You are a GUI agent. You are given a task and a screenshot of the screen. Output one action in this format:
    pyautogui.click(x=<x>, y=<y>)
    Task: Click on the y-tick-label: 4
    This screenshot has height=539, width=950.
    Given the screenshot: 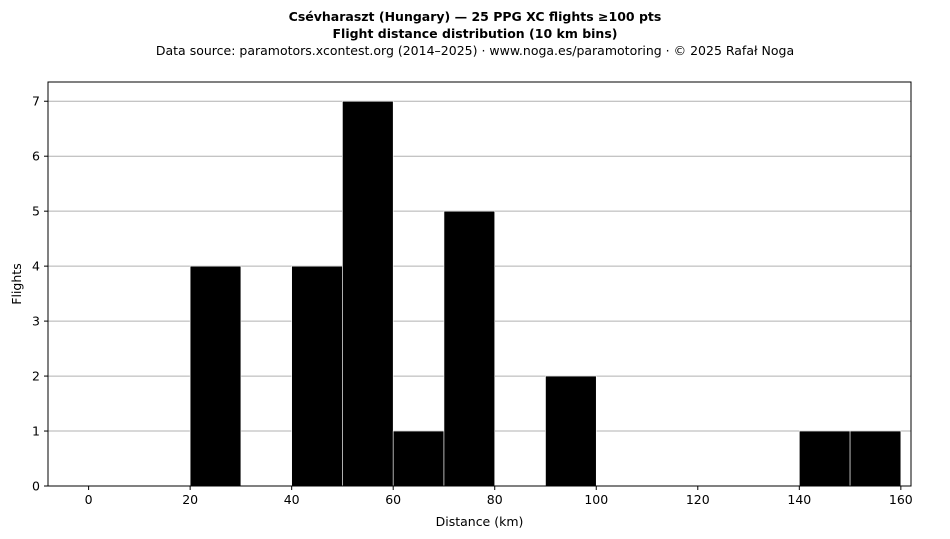 What is the action you would take?
    pyautogui.click(x=36, y=266)
    